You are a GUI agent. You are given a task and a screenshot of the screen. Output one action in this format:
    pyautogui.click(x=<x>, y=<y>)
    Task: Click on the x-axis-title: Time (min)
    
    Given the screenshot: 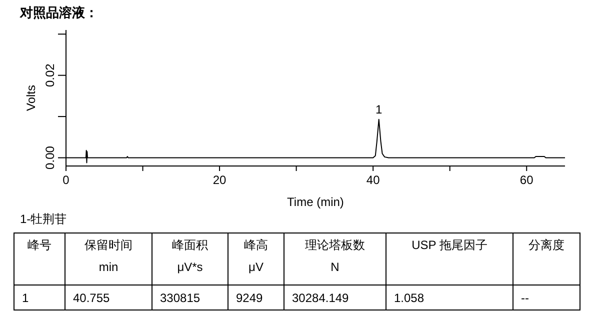 What is the action you would take?
    pyautogui.click(x=315, y=202)
    